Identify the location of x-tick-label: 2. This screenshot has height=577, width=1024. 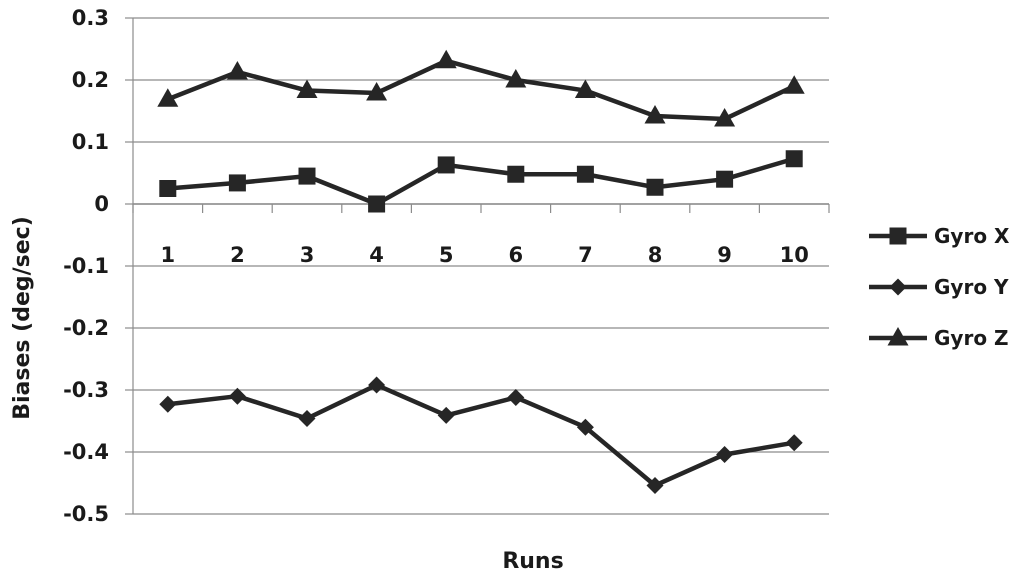
(237, 255).